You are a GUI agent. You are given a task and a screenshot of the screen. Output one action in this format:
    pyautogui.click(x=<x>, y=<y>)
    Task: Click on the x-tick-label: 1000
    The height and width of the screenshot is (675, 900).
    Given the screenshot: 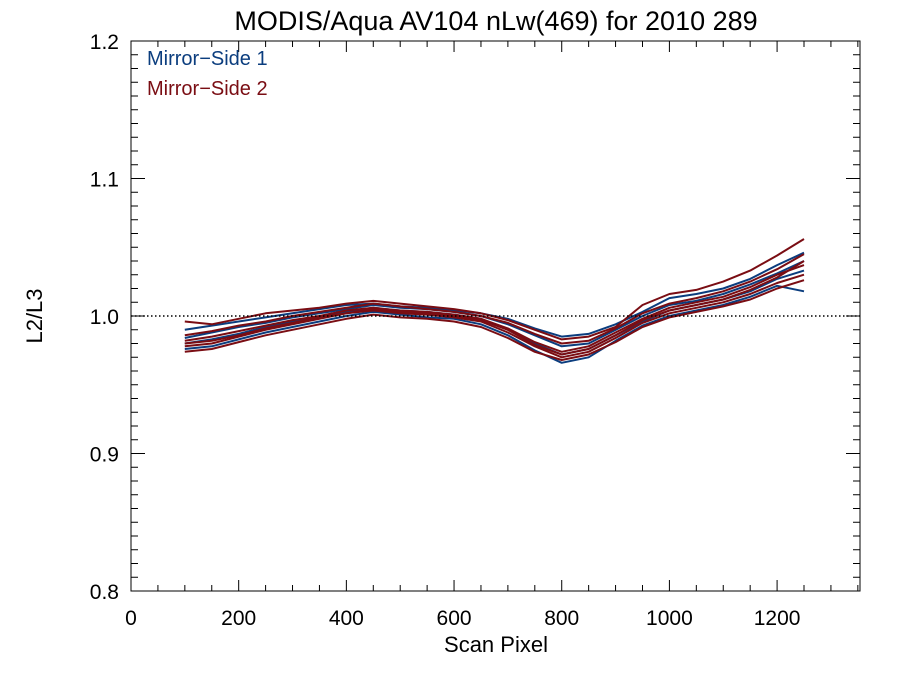 What is the action you would take?
    pyautogui.click(x=669, y=618)
    